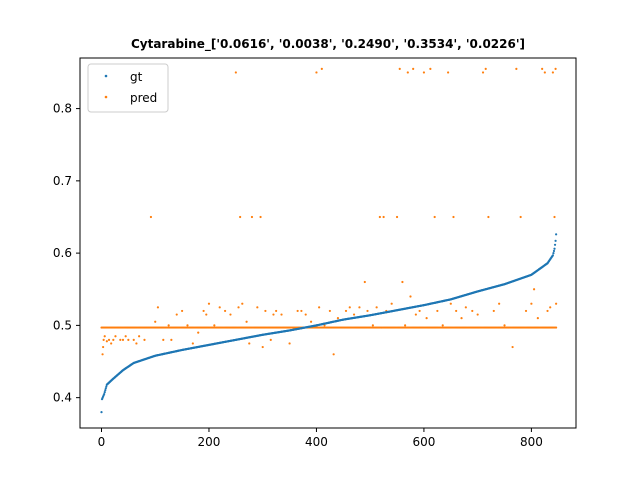 Image resolution: width=640 pixels, height=480 pixels. I want to click on legend-marker-pred, so click(106, 97).